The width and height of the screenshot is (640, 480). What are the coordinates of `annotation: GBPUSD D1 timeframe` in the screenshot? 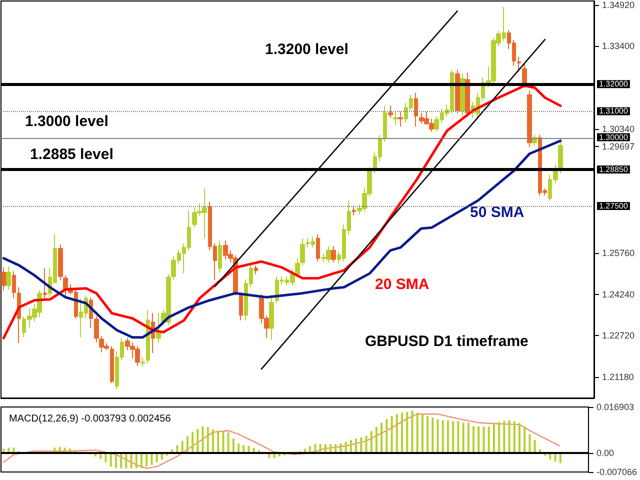 It's located at (446, 341).